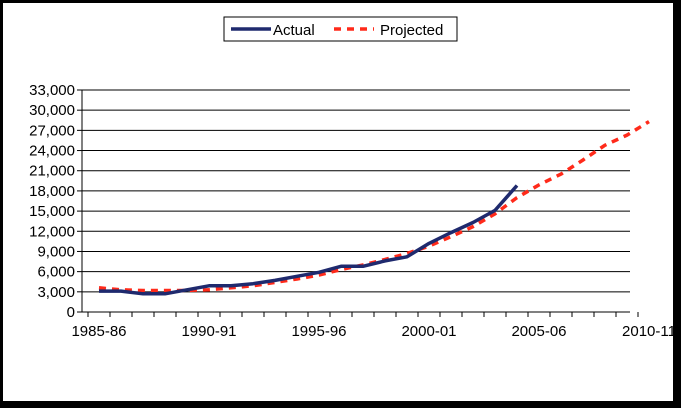  I want to click on x-tick-label: 2000-01, so click(428, 331).